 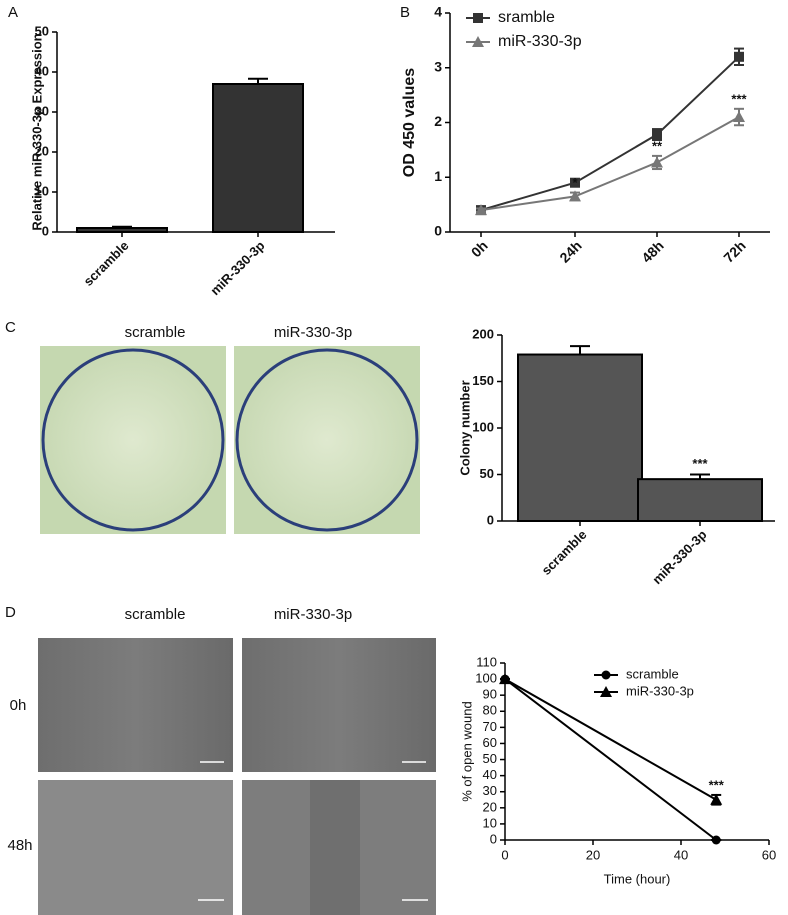 I want to click on y-tick-label: 3, so click(x=438, y=66).